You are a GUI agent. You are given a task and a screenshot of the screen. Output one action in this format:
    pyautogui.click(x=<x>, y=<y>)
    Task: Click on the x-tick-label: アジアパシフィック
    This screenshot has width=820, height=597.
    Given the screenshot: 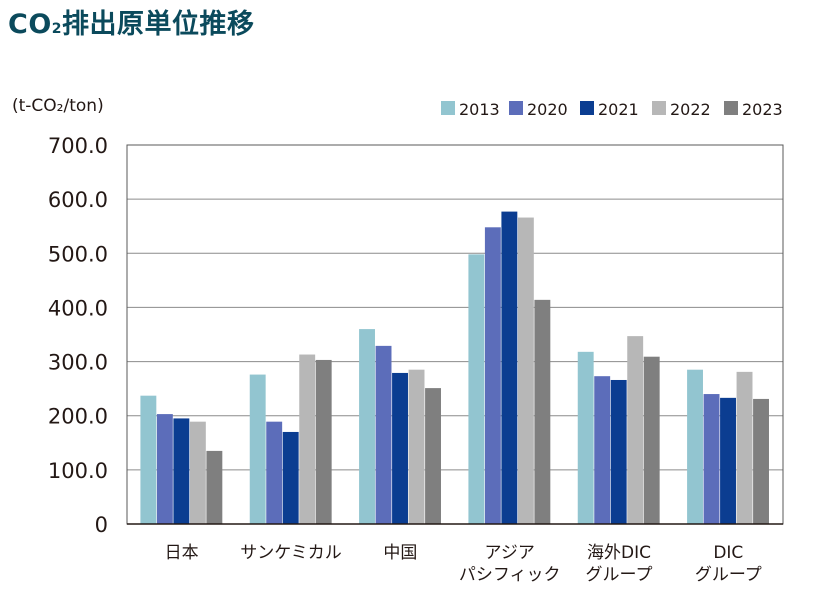 What is the action you would take?
    pyautogui.click(x=510, y=564)
    